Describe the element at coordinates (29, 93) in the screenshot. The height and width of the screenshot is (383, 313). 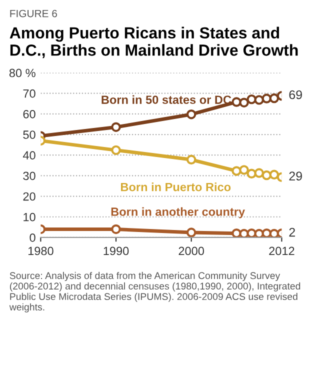
I see `y-tick-label: 70` at that location.